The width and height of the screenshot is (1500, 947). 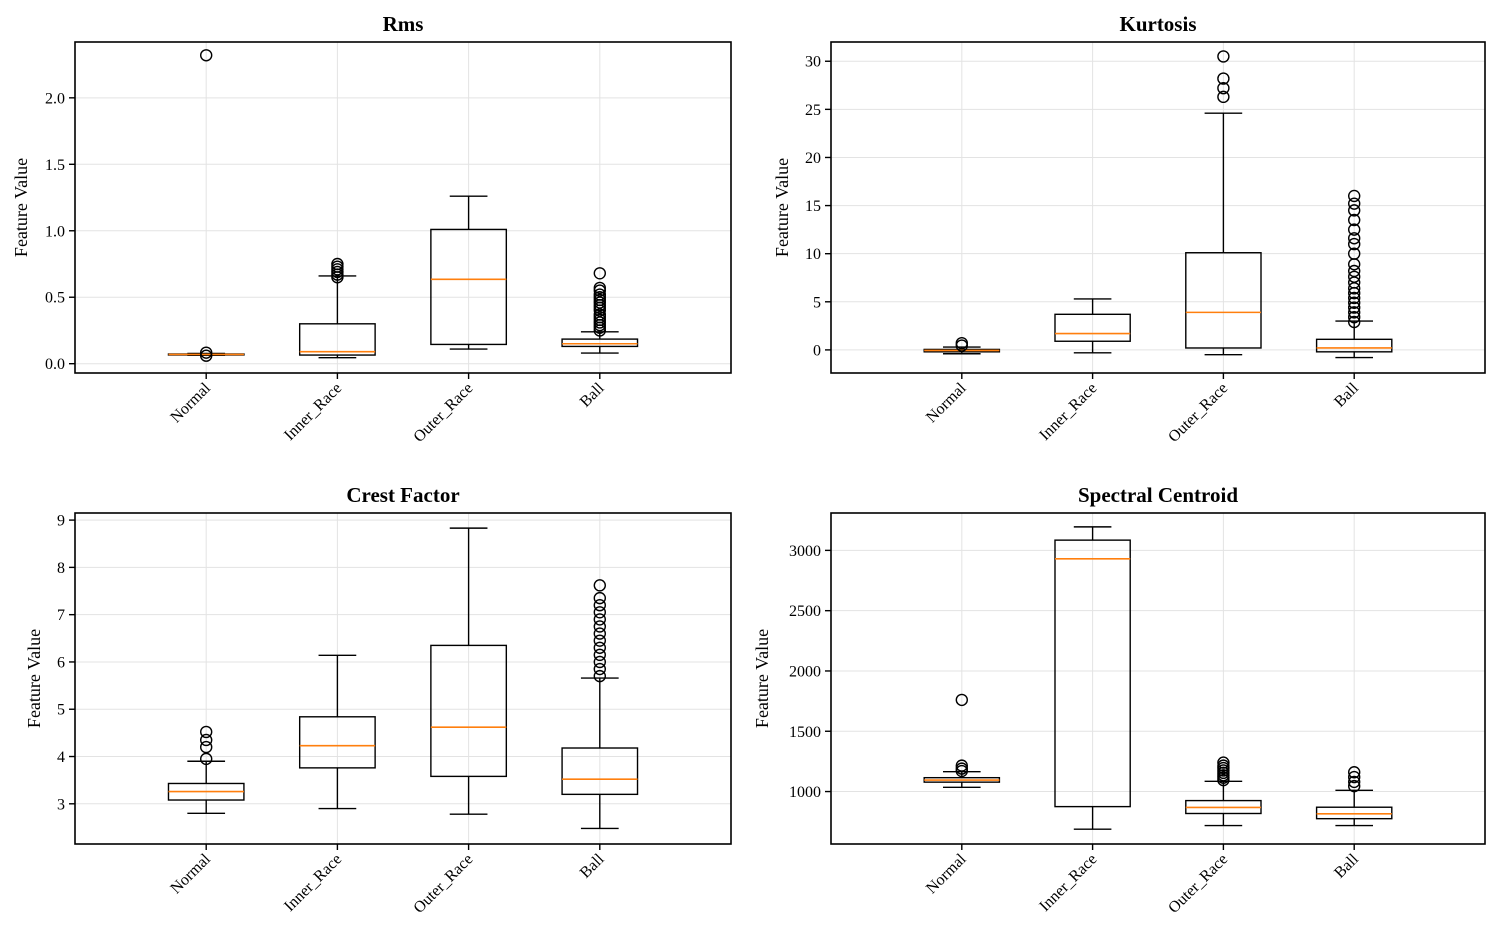 What do you see at coordinates (813, 158) in the screenshot?
I see `y-tick-label: 20` at bounding box center [813, 158].